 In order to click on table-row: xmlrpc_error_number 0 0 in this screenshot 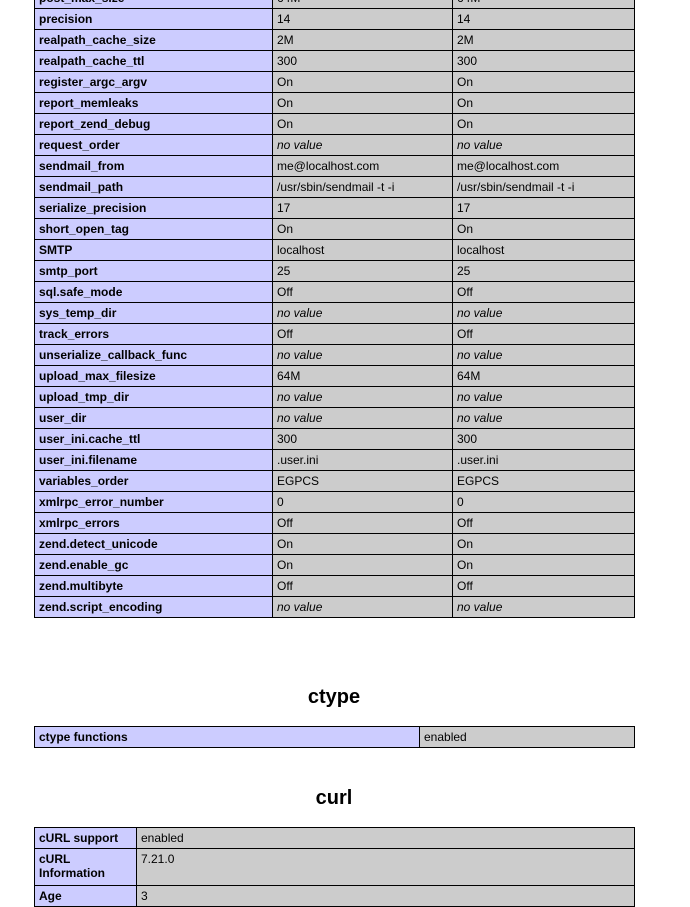, I will do `click(334, 502)`.